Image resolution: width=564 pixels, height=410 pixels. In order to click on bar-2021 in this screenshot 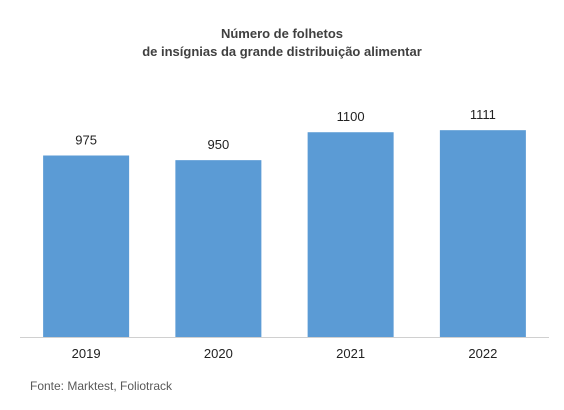, I will do `click(350, 234)`.